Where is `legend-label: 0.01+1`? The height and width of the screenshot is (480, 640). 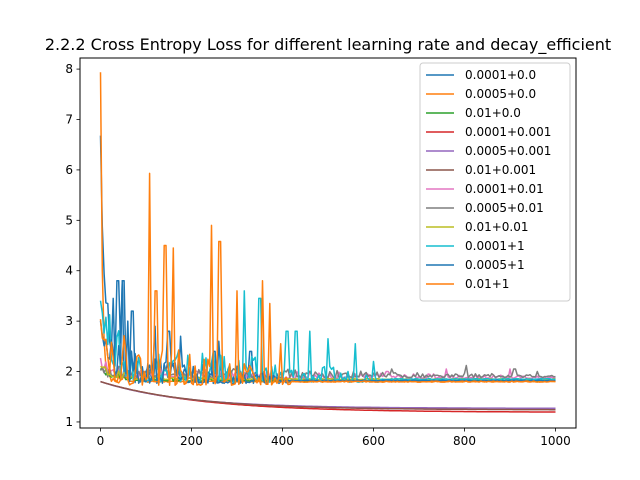 legend-label: 0.01+1 is located at coordinates (487, 284).